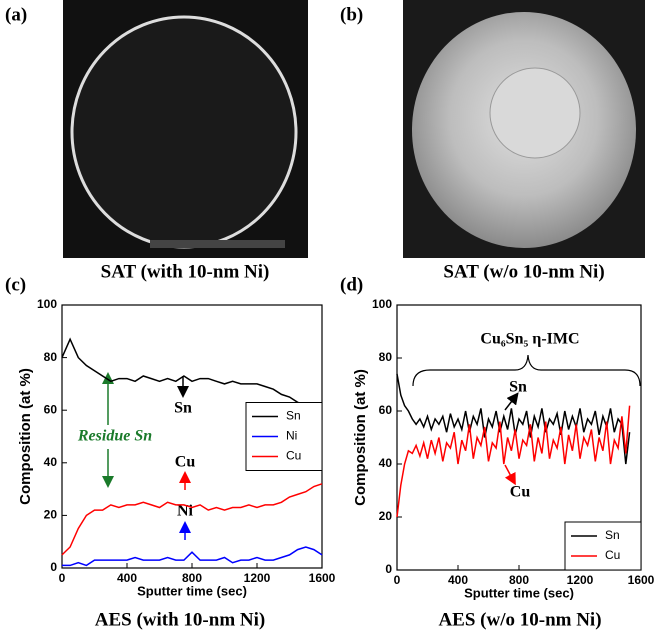  Describe the element at coordinates (15, 284) in the screenshot. I see `panel-label: (c)` at that location.